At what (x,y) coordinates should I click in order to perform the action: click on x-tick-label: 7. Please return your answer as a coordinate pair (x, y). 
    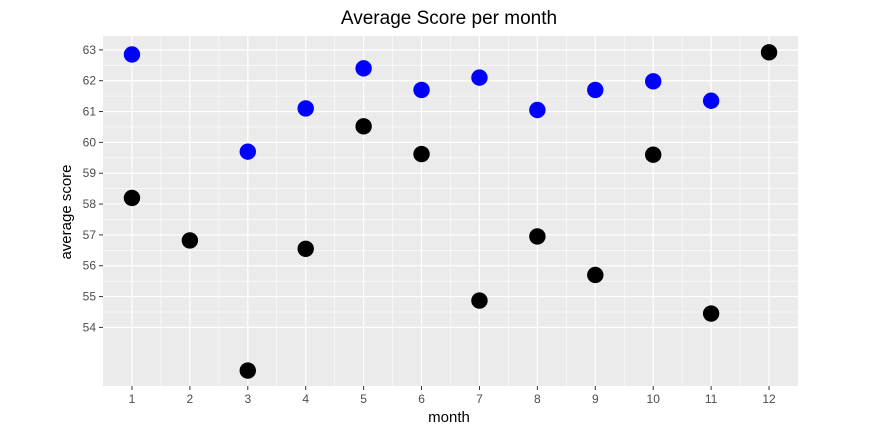
    Looking at the image, I should click on (479, 399).